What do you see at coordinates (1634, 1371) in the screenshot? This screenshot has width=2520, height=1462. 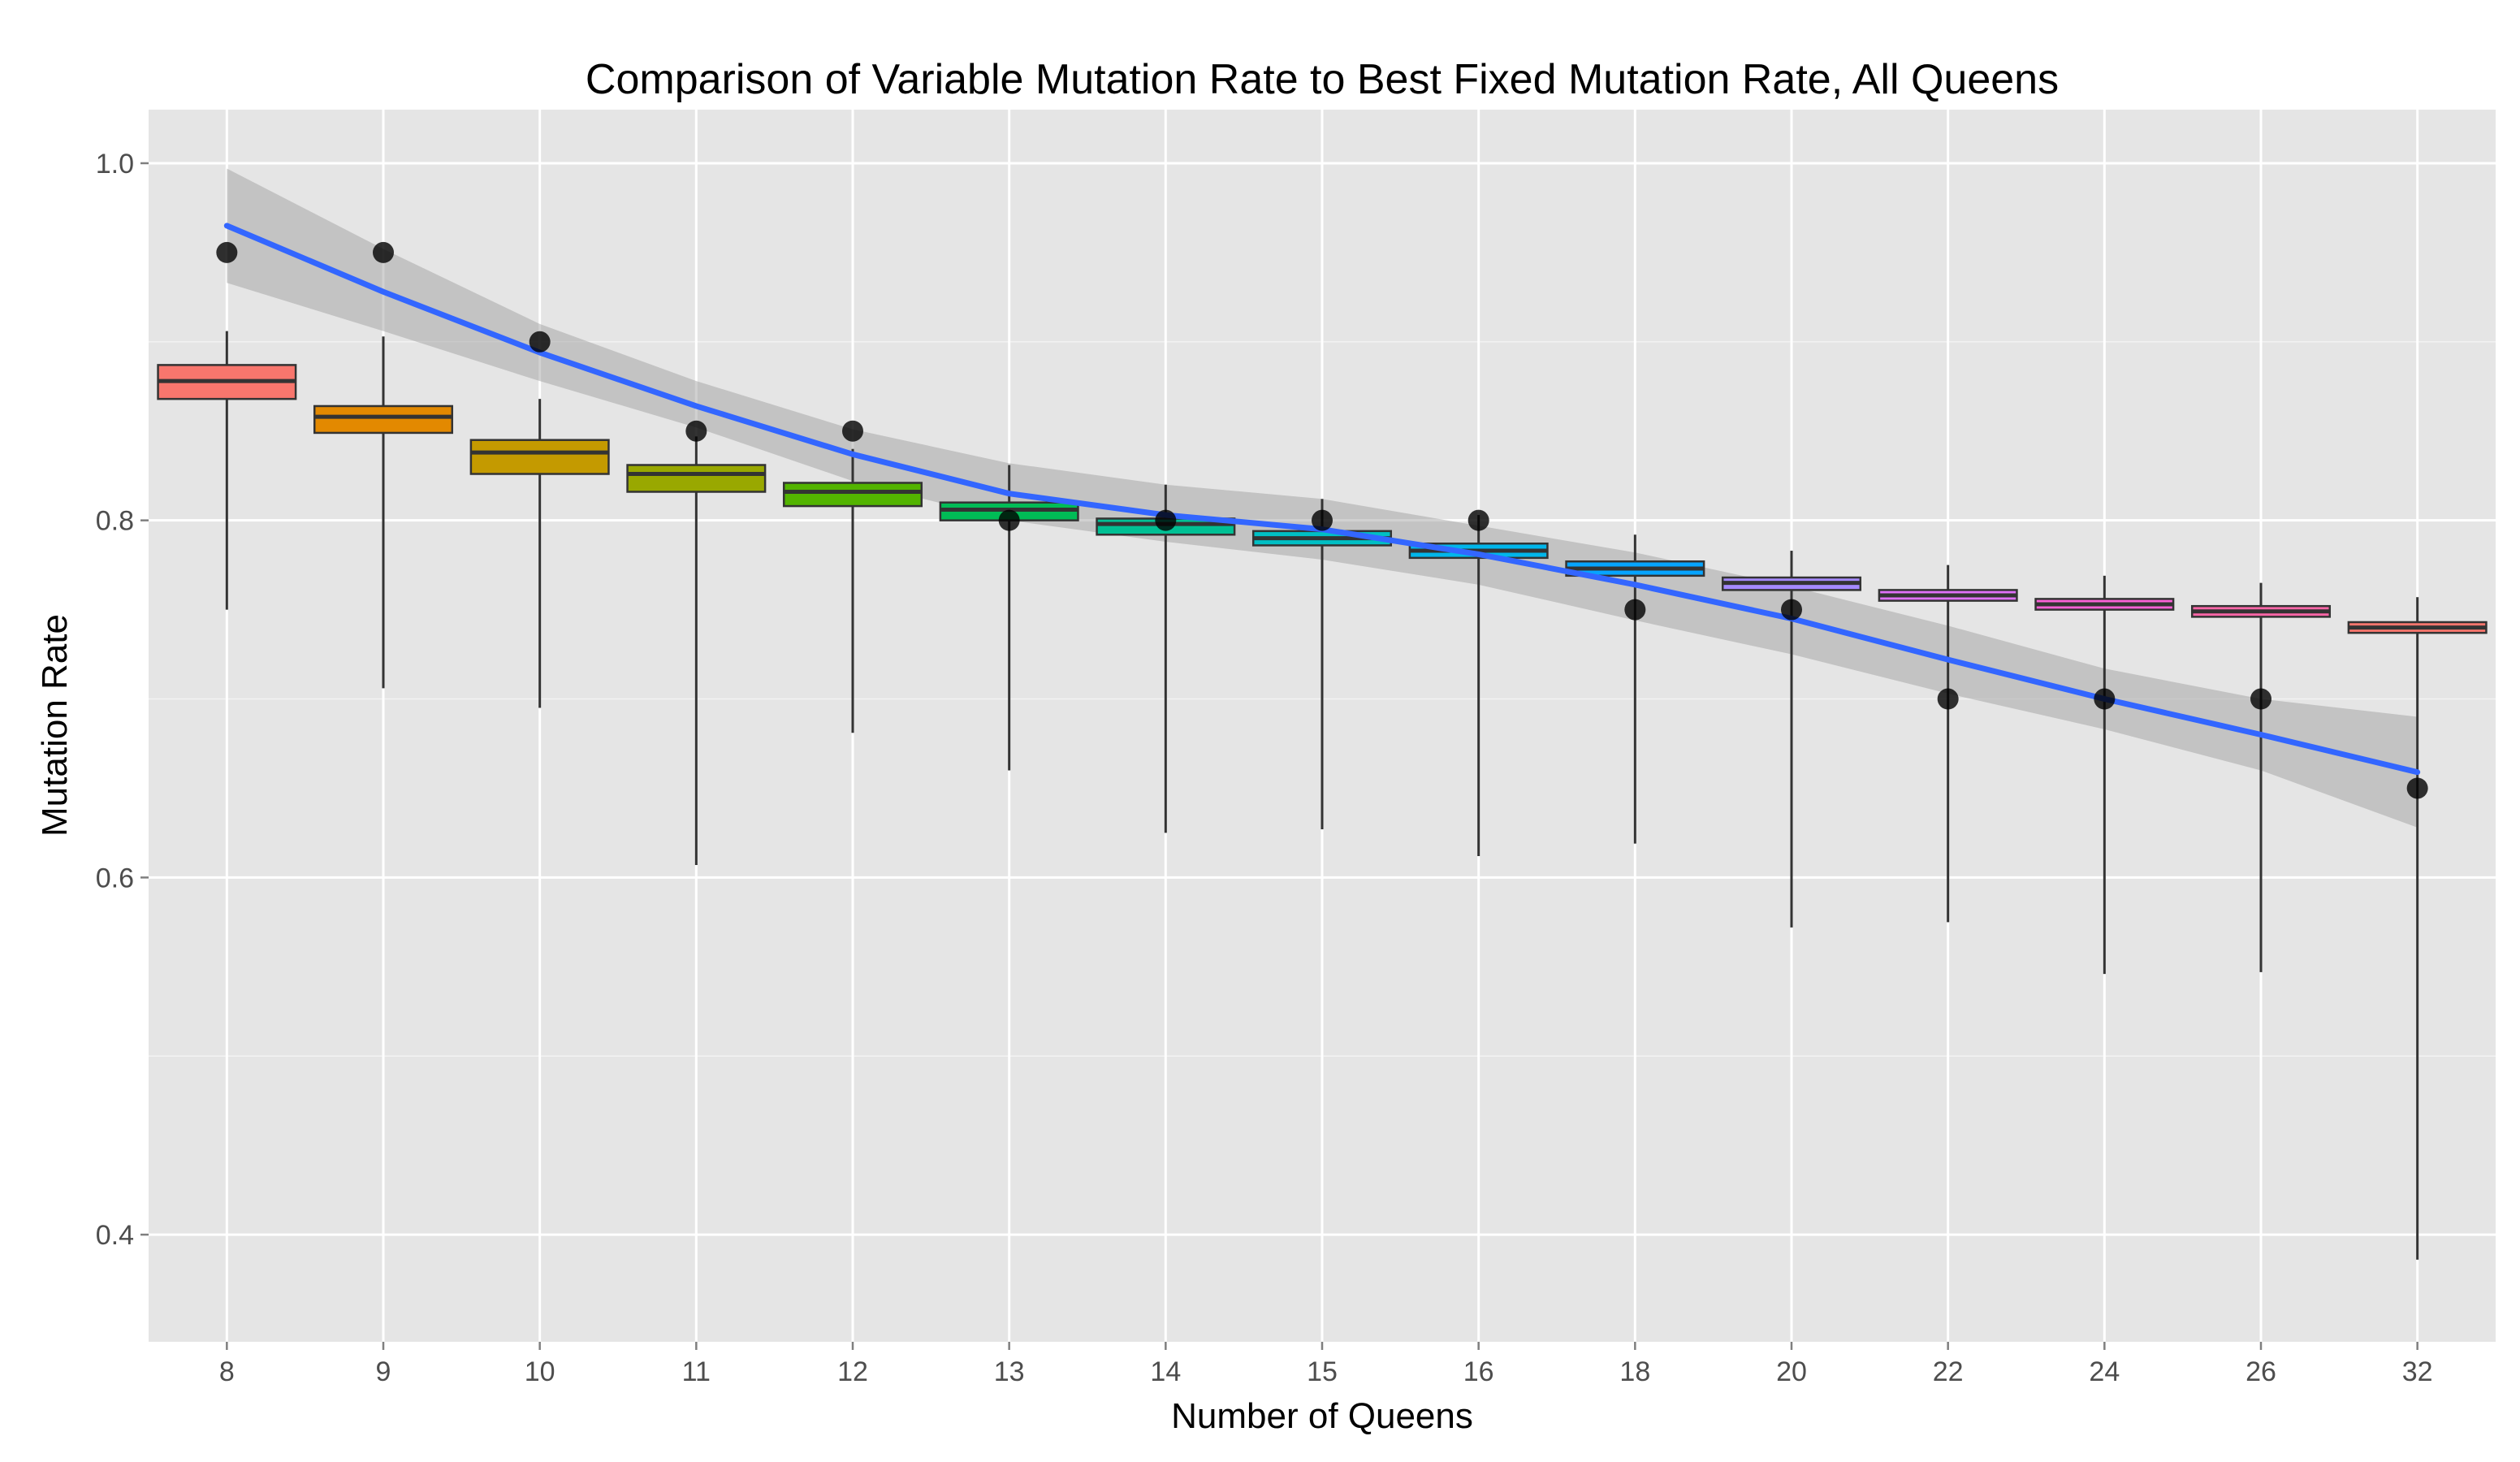 I see `x-tick-label: 18` at bounding box center [1634, 1371].